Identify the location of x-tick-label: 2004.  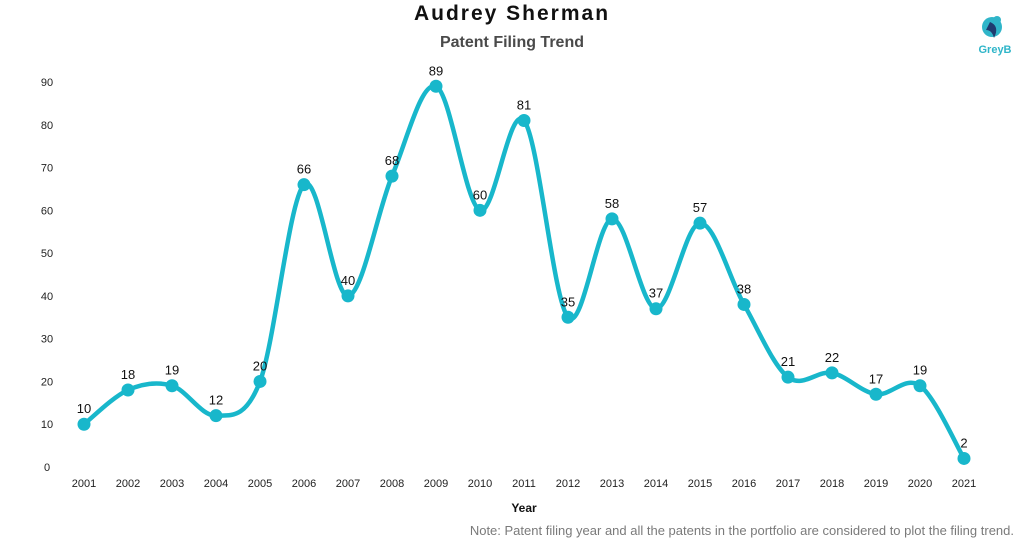
(216, 484).